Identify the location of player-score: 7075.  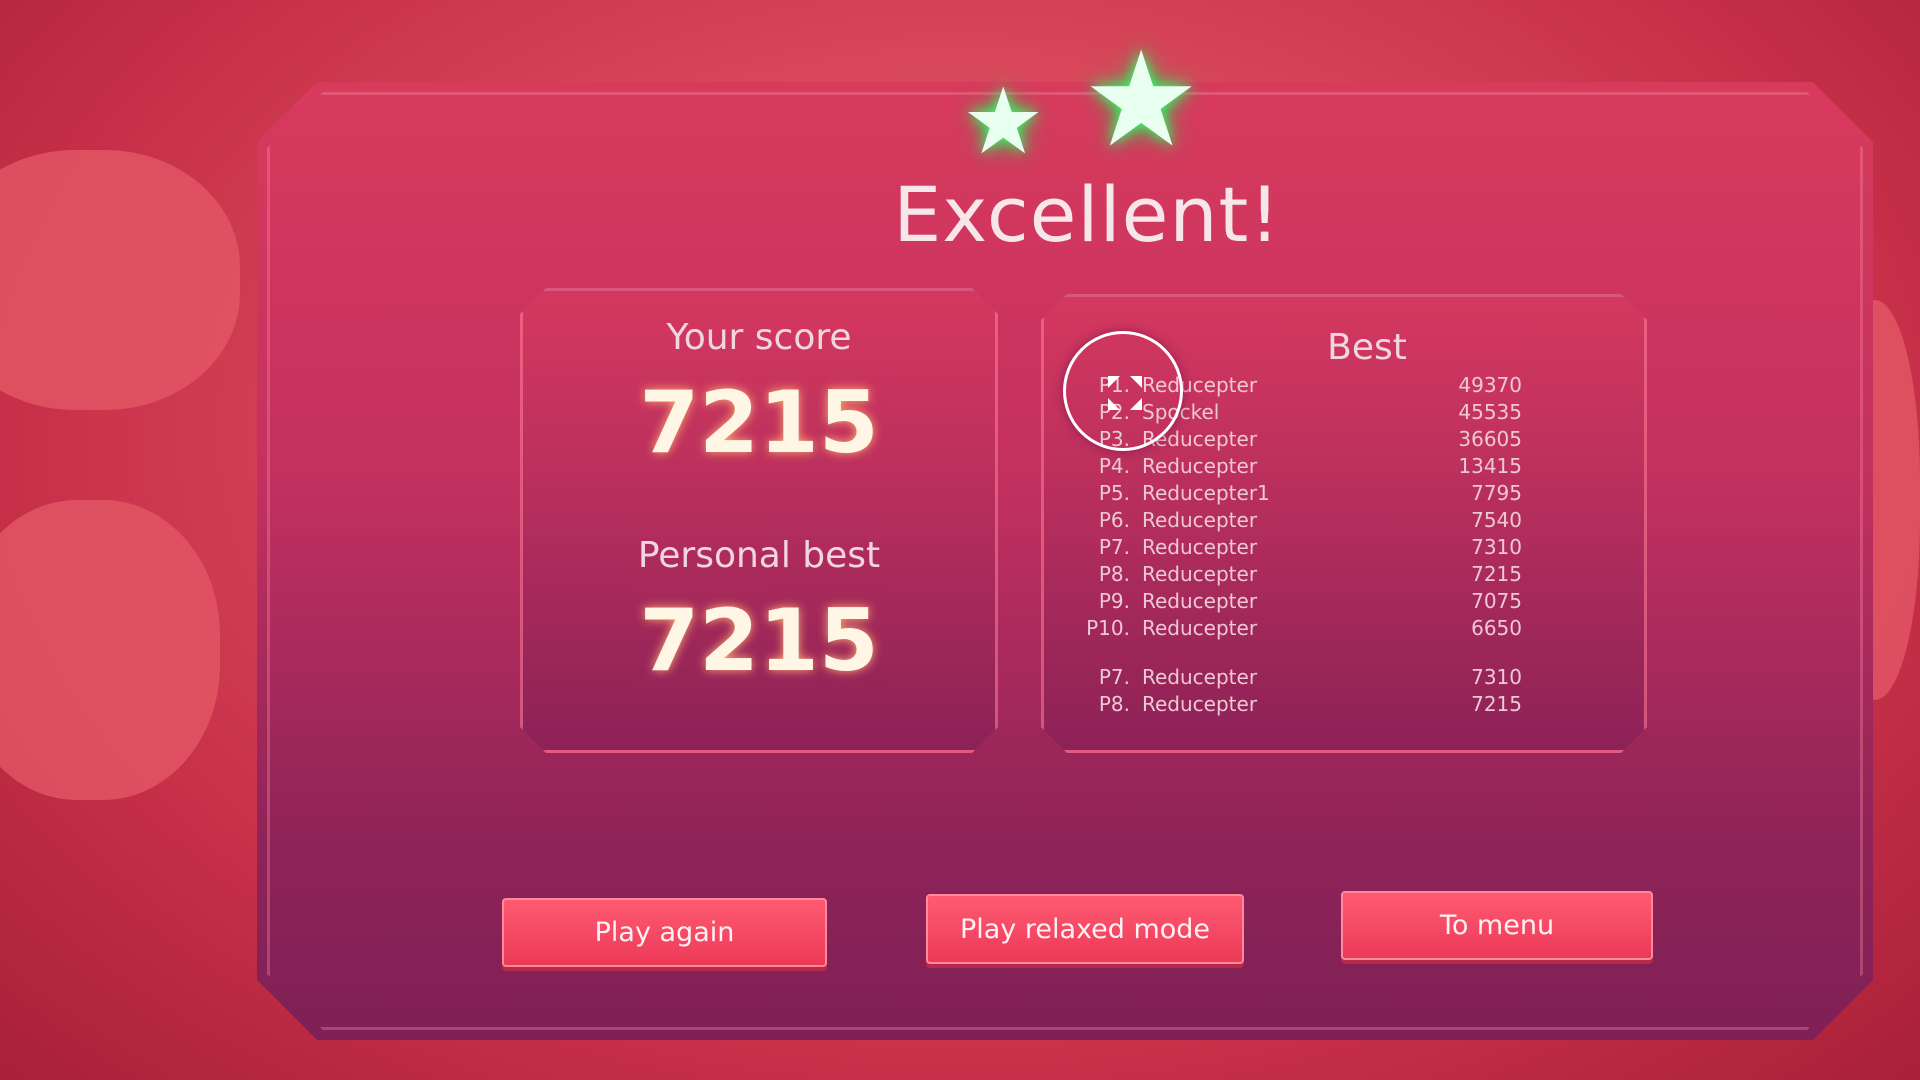
(1496, 601).